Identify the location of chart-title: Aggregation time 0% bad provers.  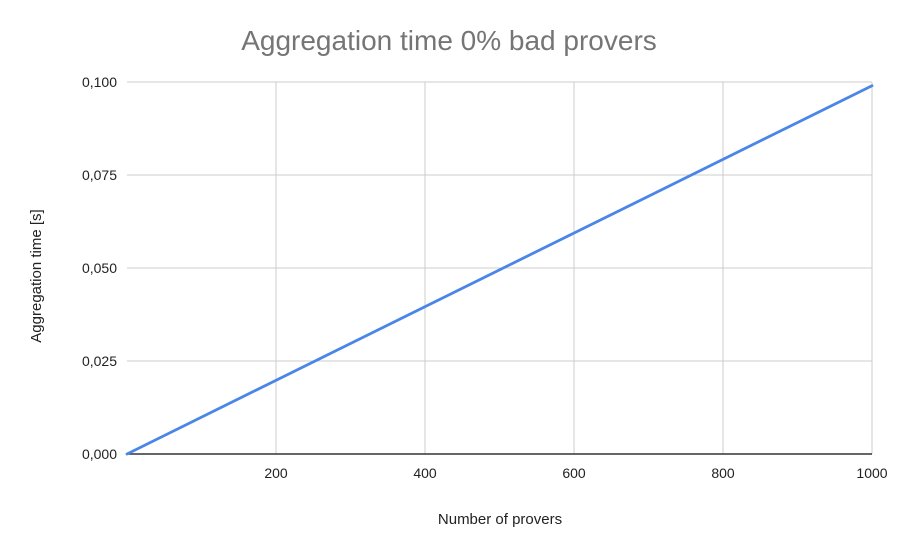
(449, 40).